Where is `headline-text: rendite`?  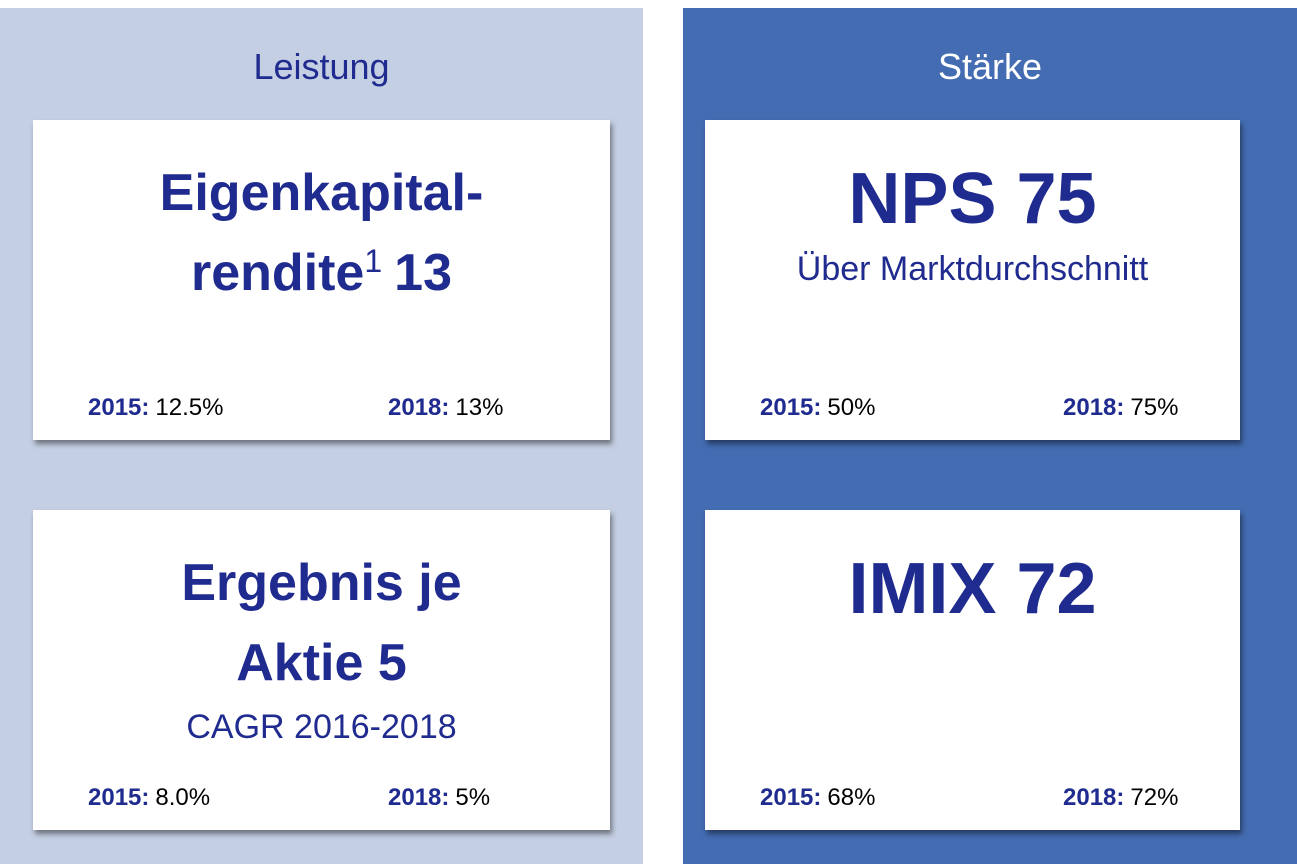
headline-text: rendite is located at coordinates (277, 273).